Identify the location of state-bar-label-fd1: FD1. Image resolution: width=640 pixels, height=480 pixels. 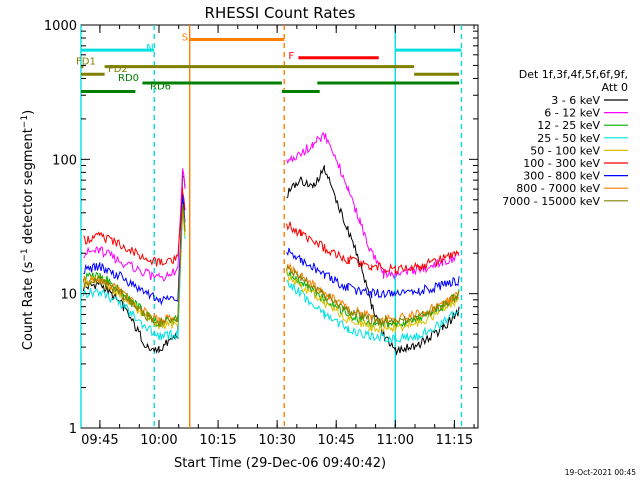
(86, 62).